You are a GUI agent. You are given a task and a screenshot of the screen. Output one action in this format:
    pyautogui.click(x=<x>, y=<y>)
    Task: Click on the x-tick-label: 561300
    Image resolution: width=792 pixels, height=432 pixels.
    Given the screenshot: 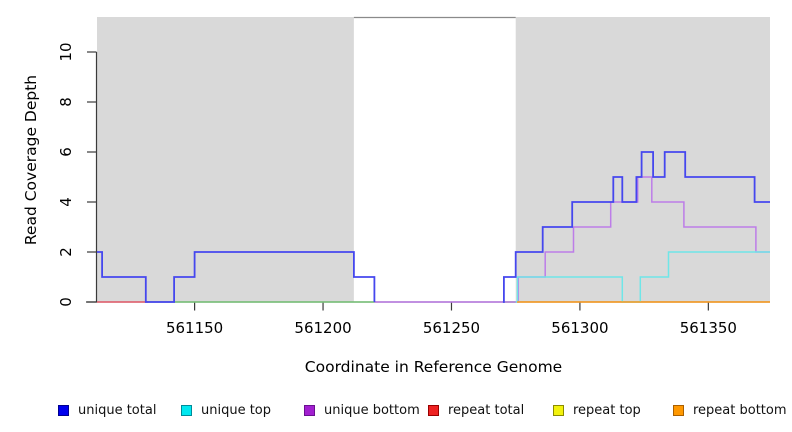 What is the action you would take?
    pyautogui.click(x=579, y=328)
    